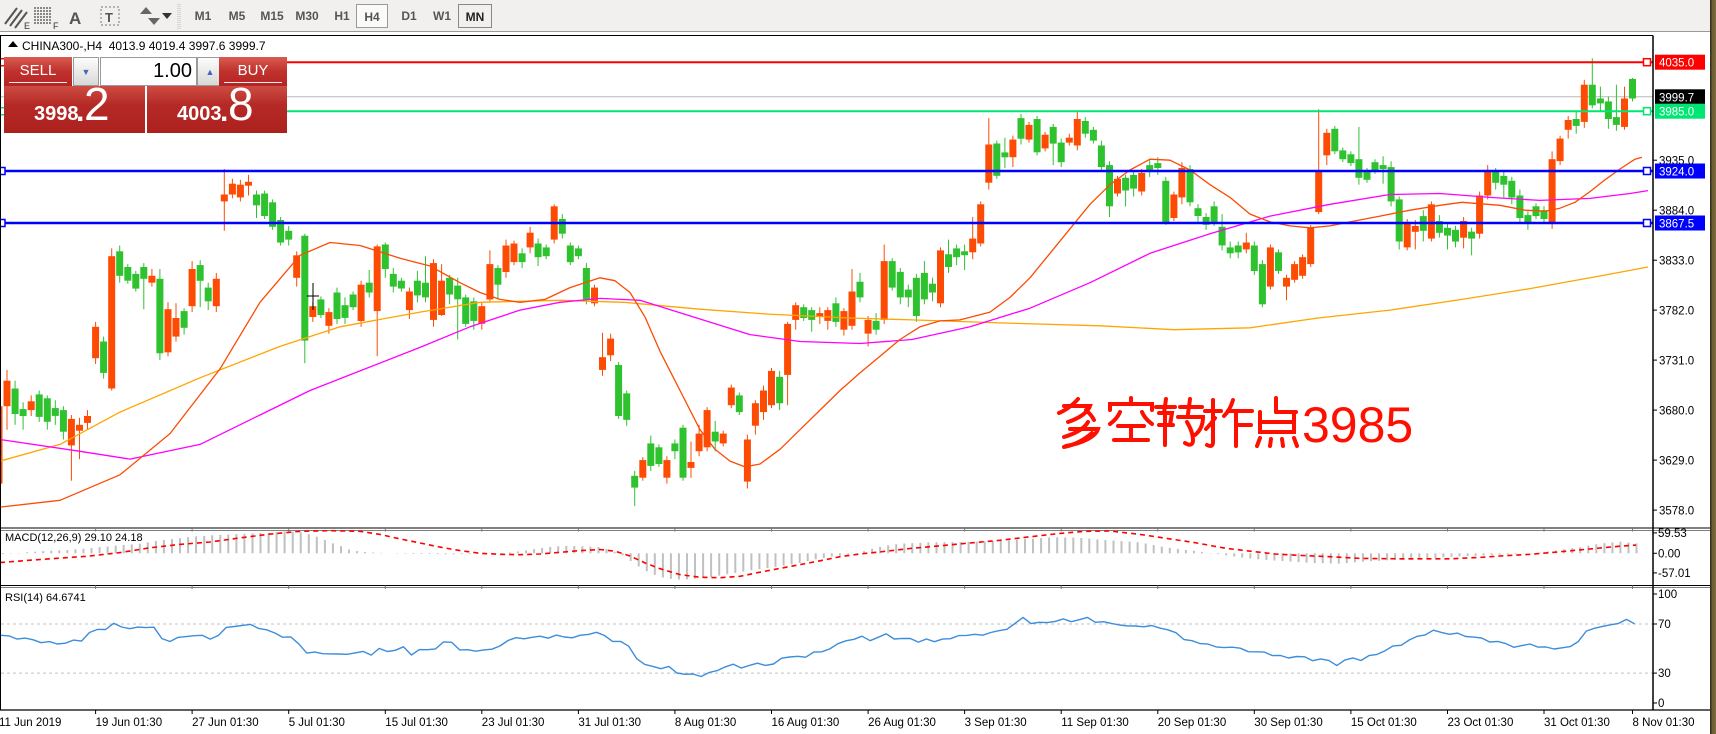 This screenshot has height=734, width=1716. What do you see at coordinates (1288, 723) in the screenshot?
I see `svg-text: 30 Sep 01:30` at bounding box center [1288, 723].